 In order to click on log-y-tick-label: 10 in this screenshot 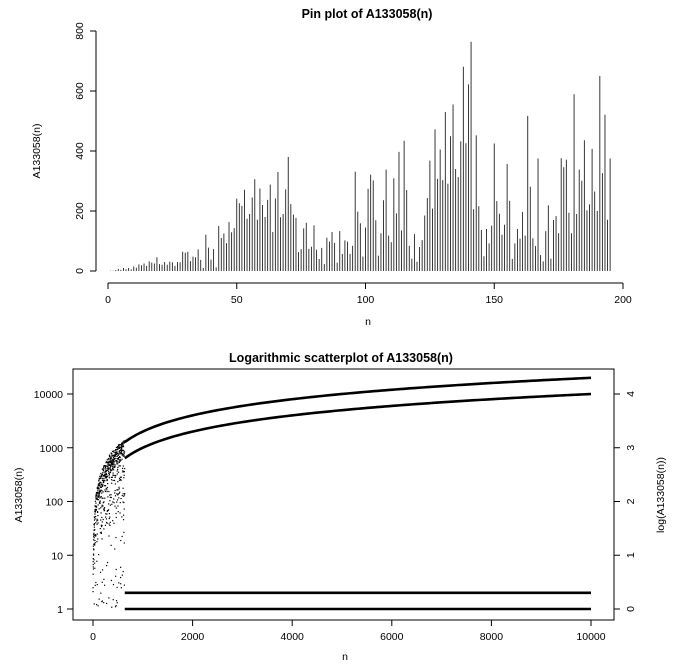, I will do `click(57, 556)`.